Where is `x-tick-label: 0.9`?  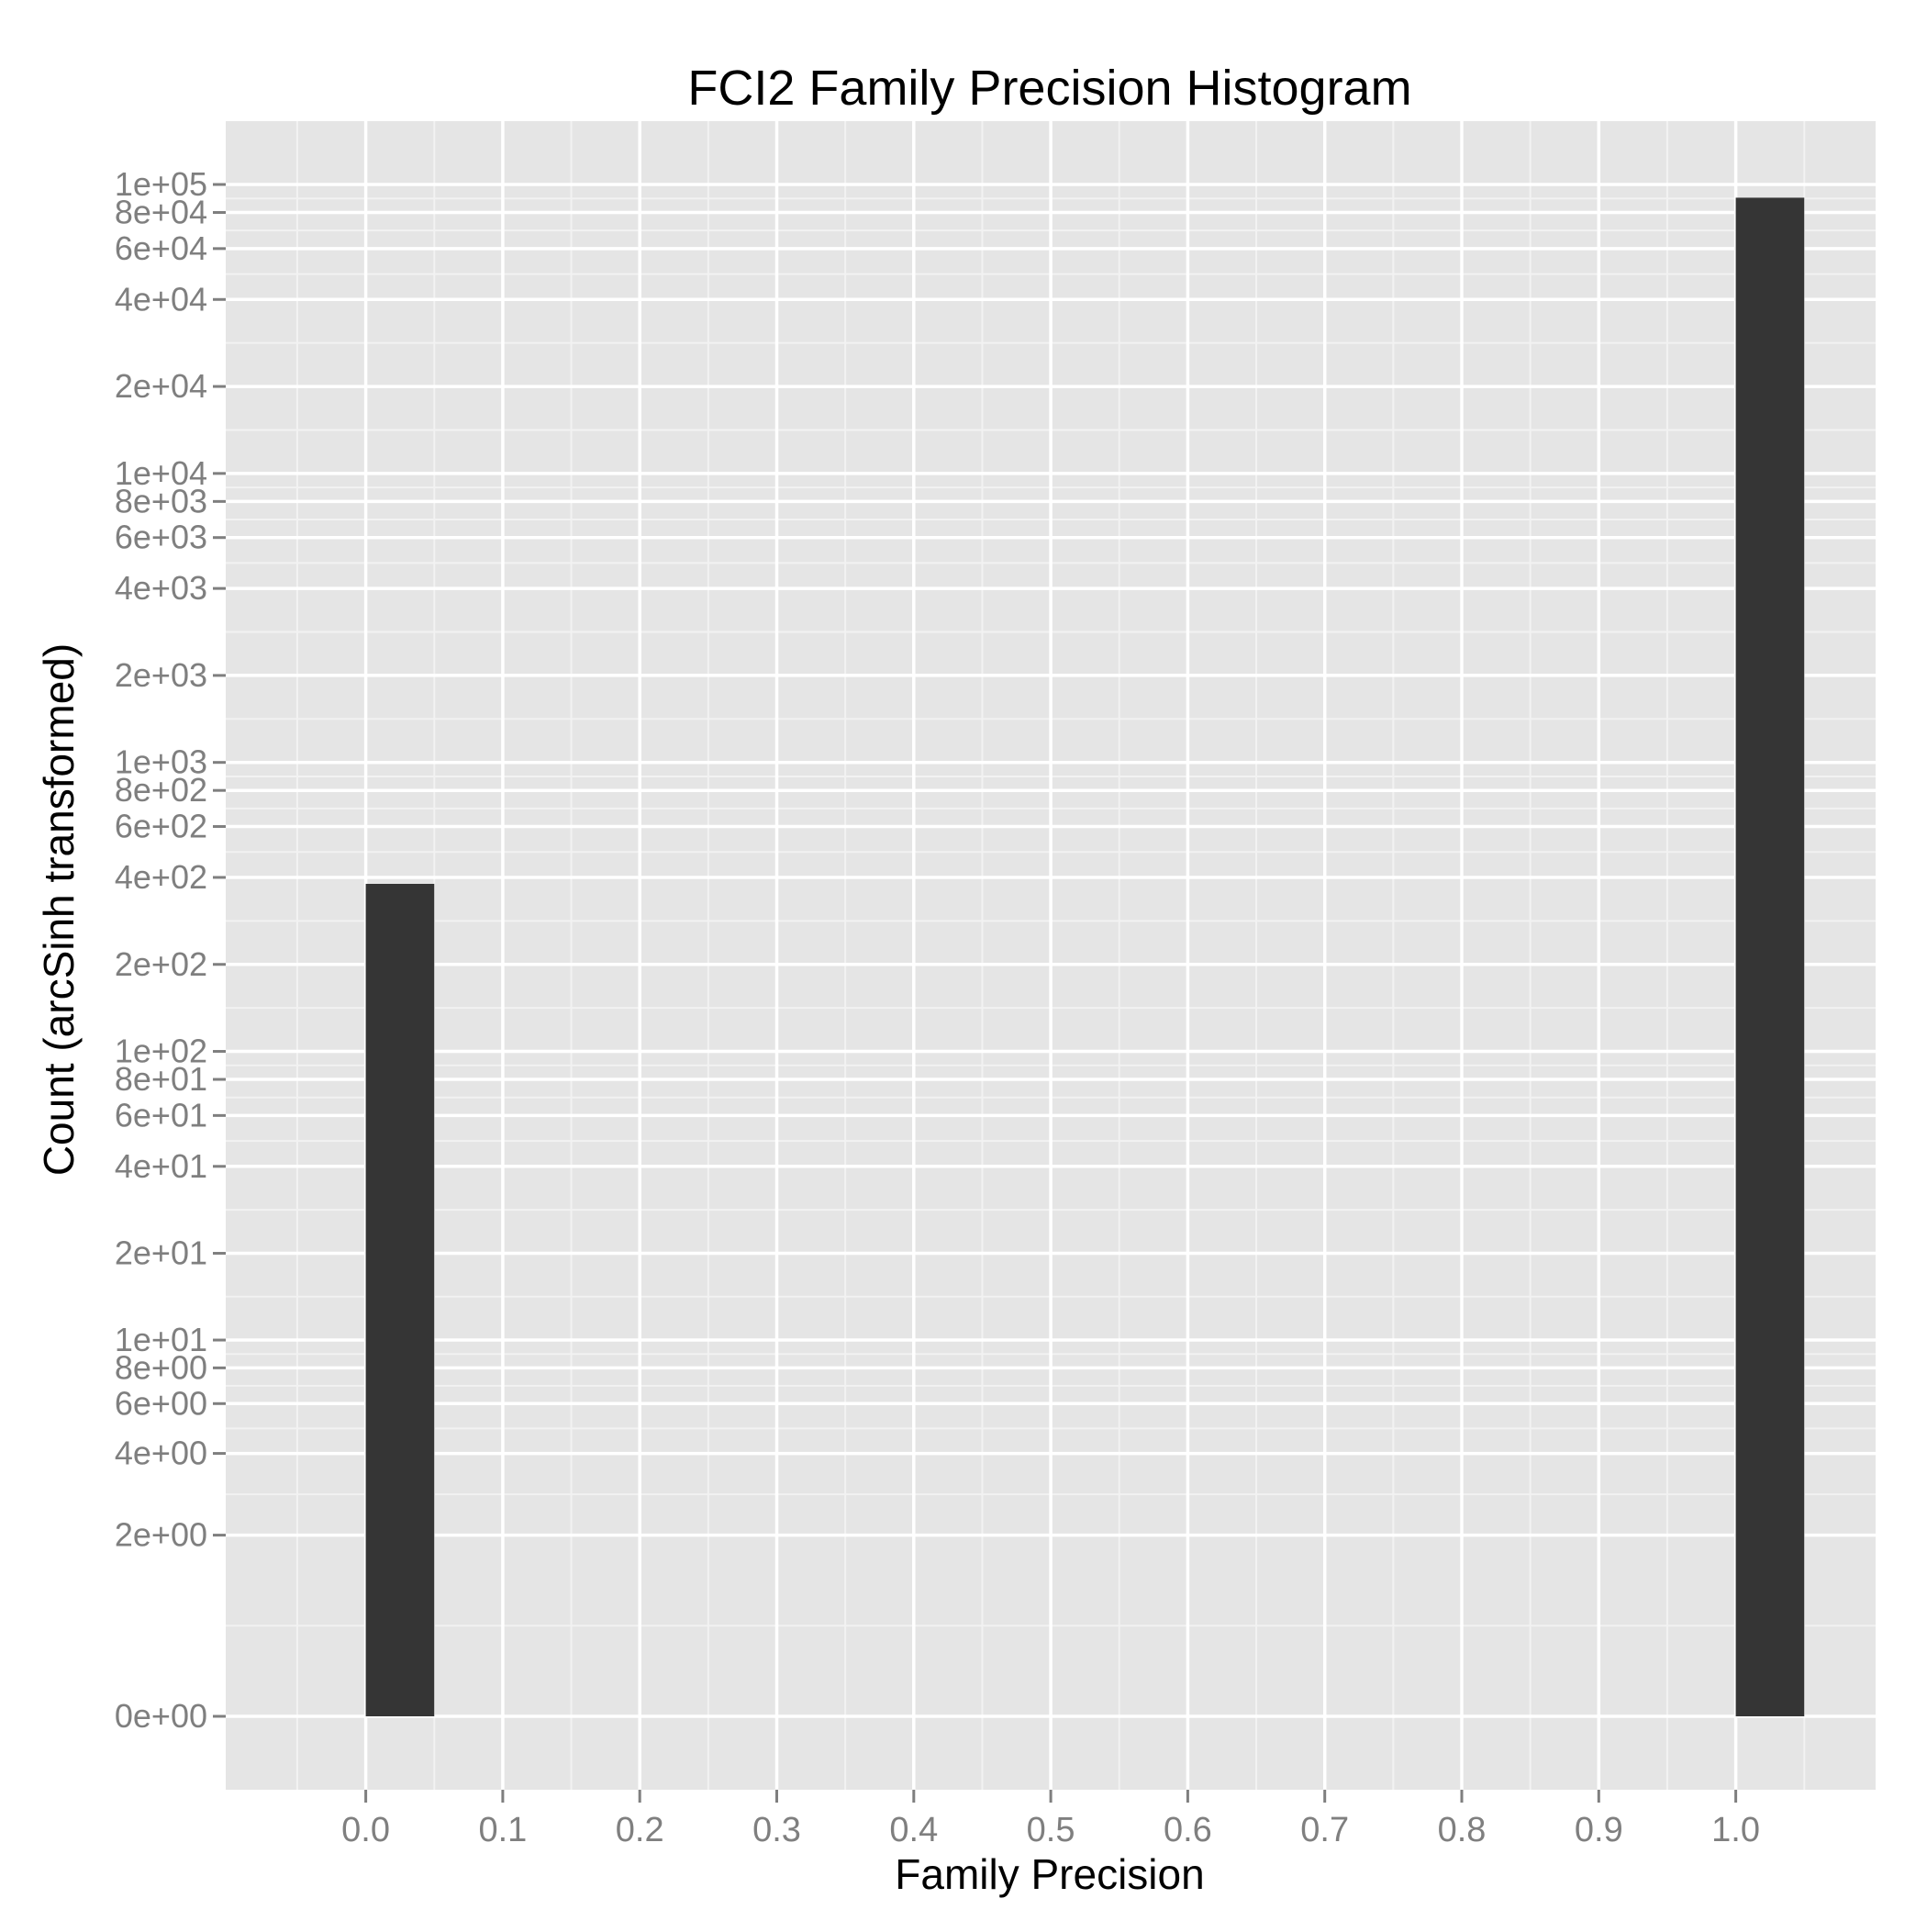
x-tick-label: 0.9 is located at coordinates (1599, 1830).